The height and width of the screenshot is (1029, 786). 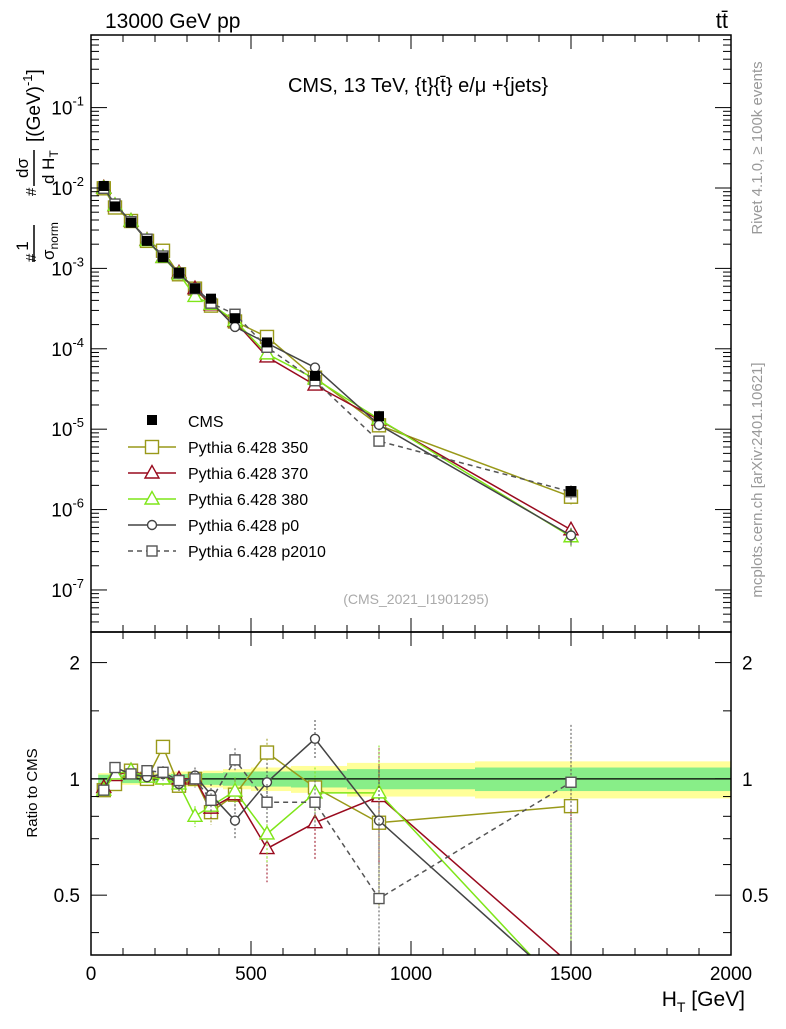 What do you see at coordinates (91, 974) in the screenshot?
I see `x-tick-label: 0` at bounding box center [91, 974].